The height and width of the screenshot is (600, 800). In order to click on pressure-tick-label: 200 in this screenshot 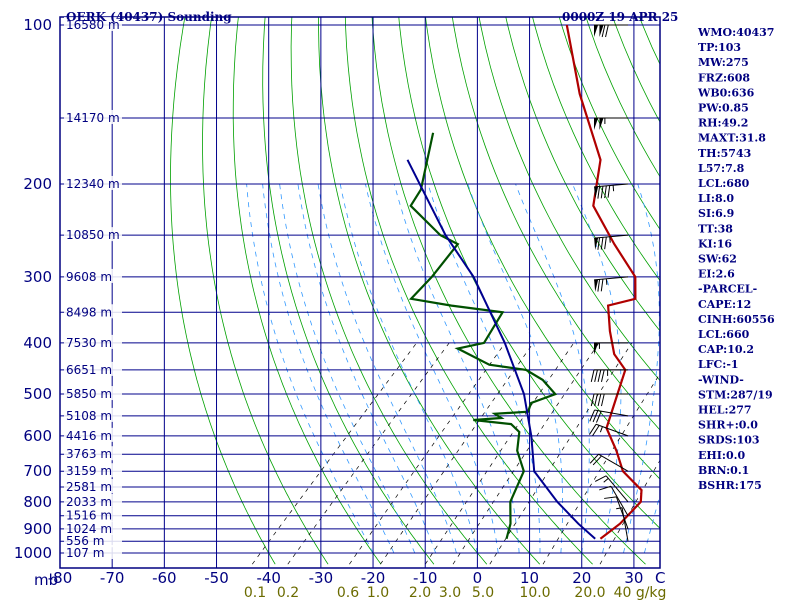, I will do `click(37, 184)`.